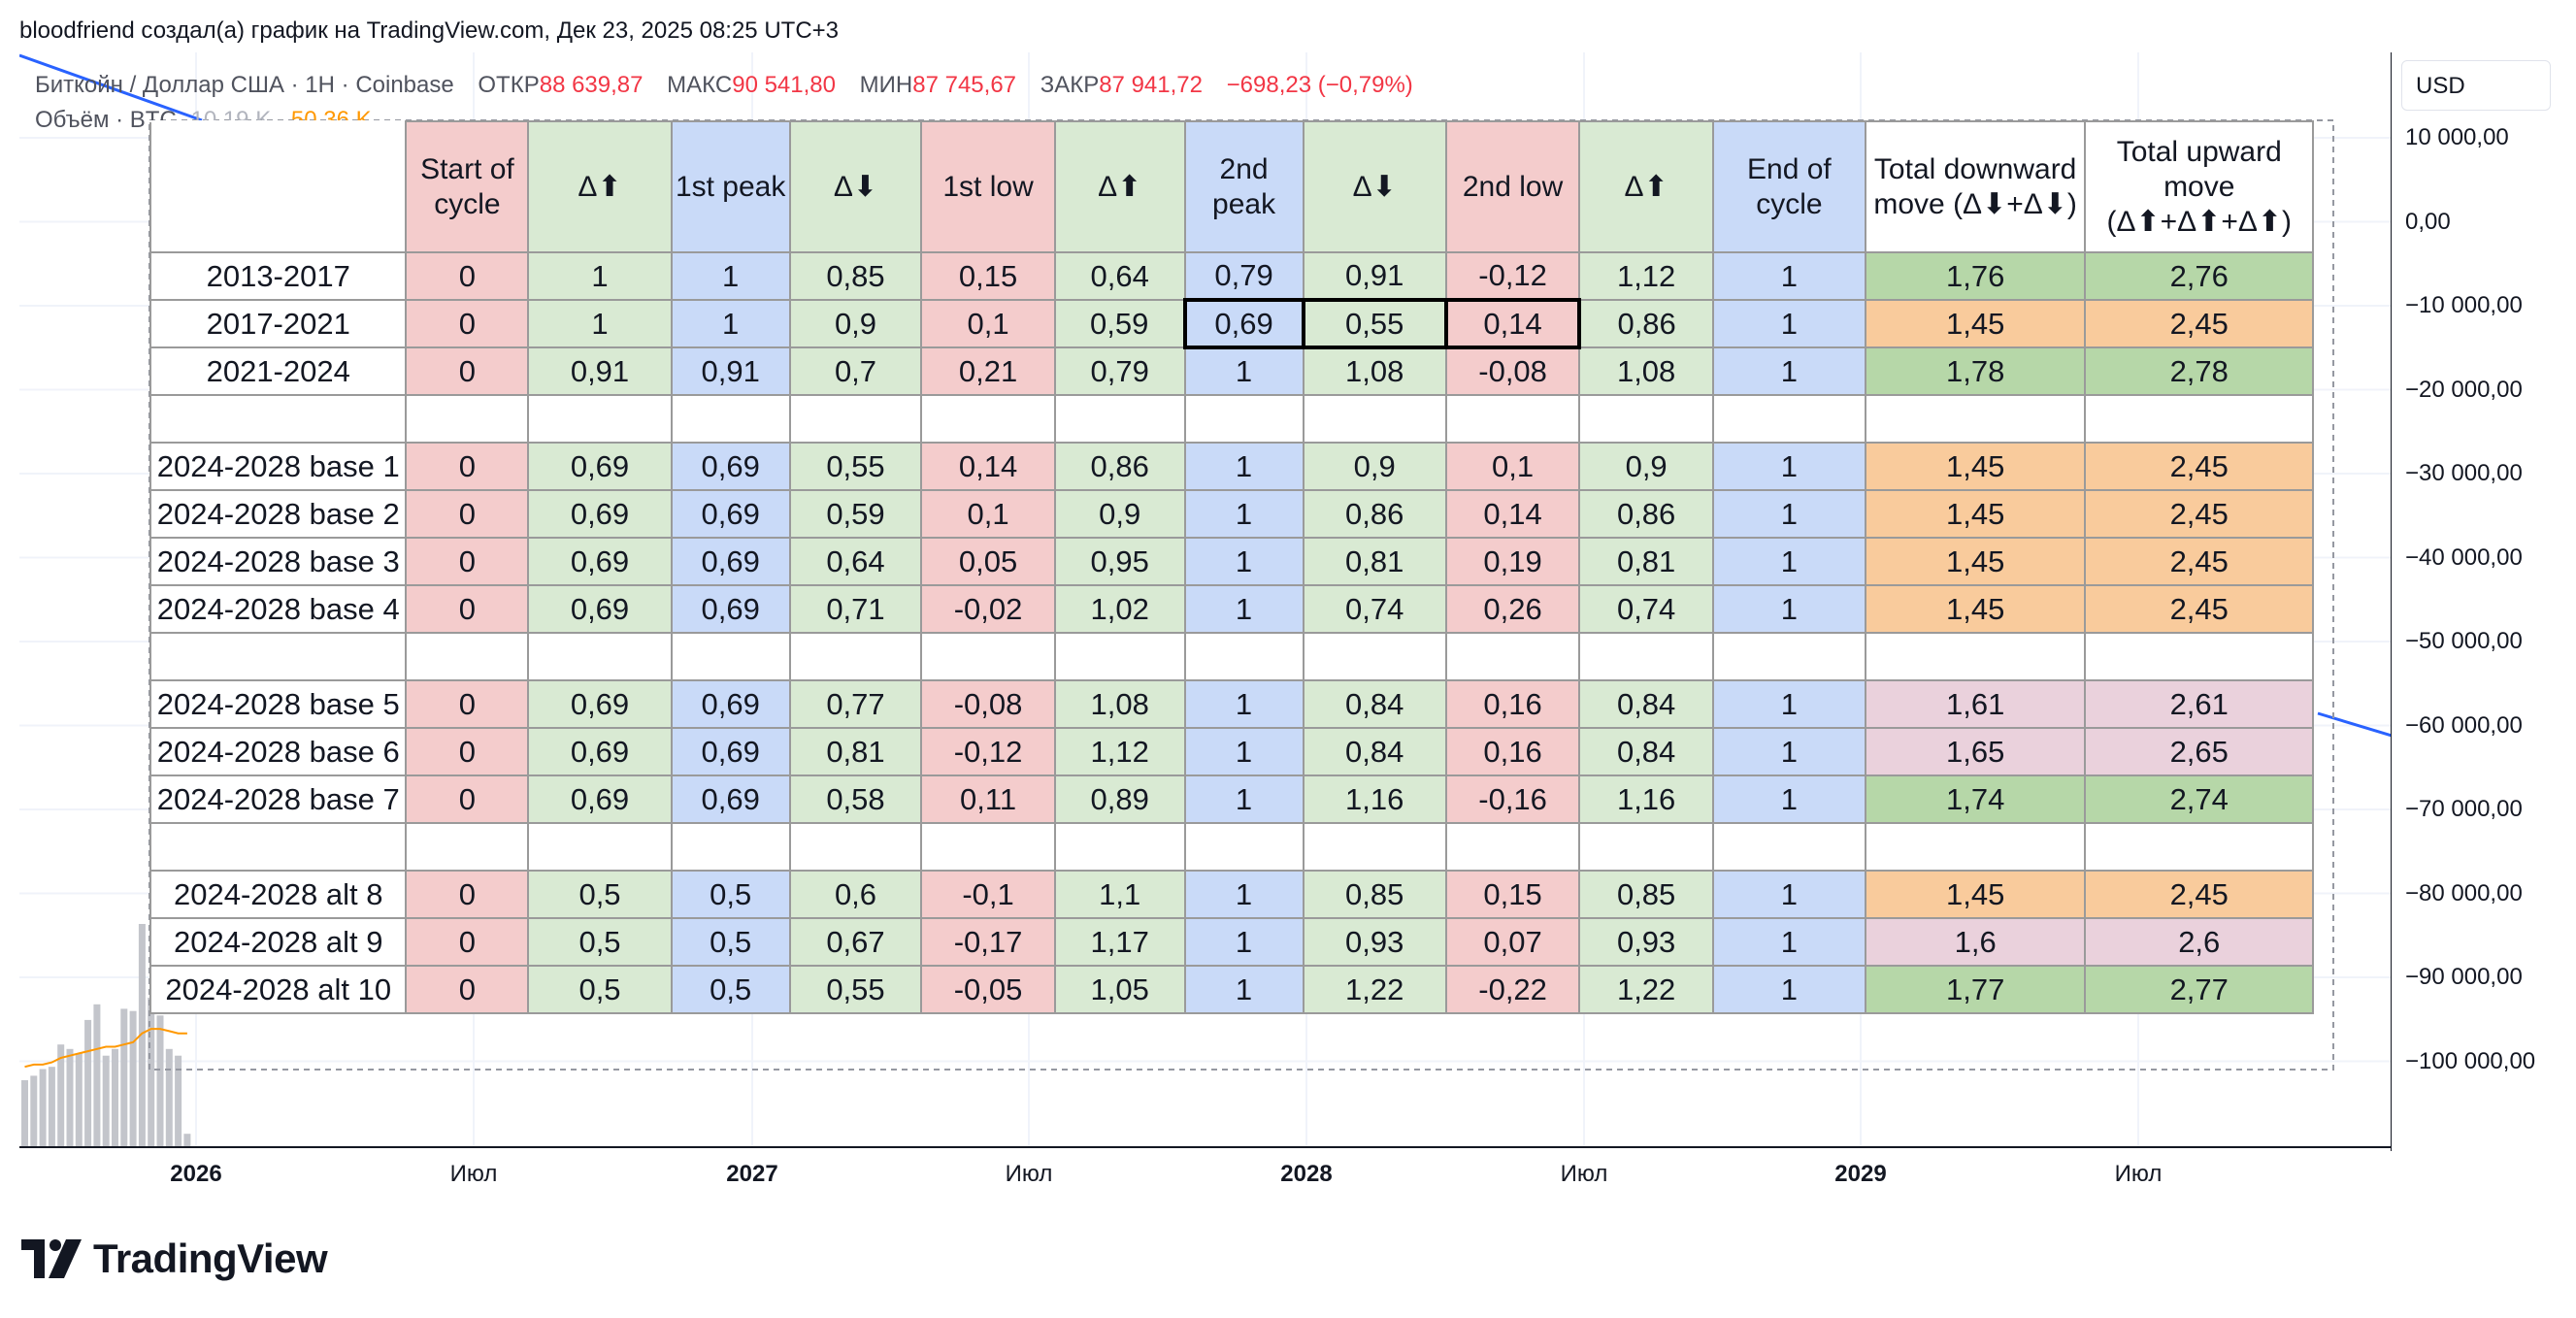 The height and width of the screenshot is (1318, 2576). What do you see at coordinates (2457, 137) in the screenshot?
I see `price-tick-label: 10 000,00` at bounding box center [2457, 137].